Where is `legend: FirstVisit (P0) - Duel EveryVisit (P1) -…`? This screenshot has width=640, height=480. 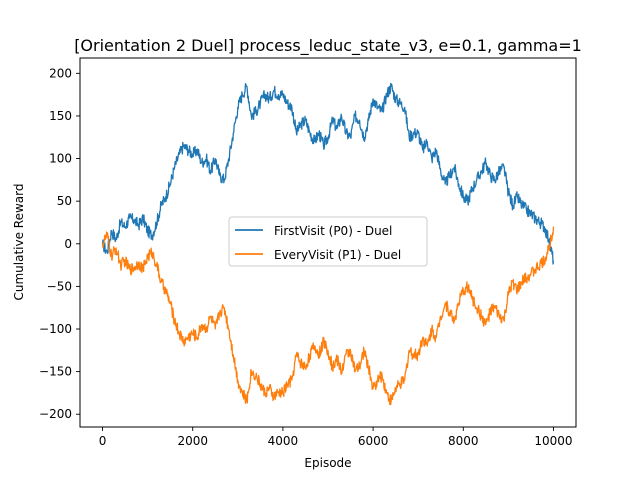 legend: FirstVisit (P0) - Duel EveryVisit (P1) -… is located at coordinates (328, 241).